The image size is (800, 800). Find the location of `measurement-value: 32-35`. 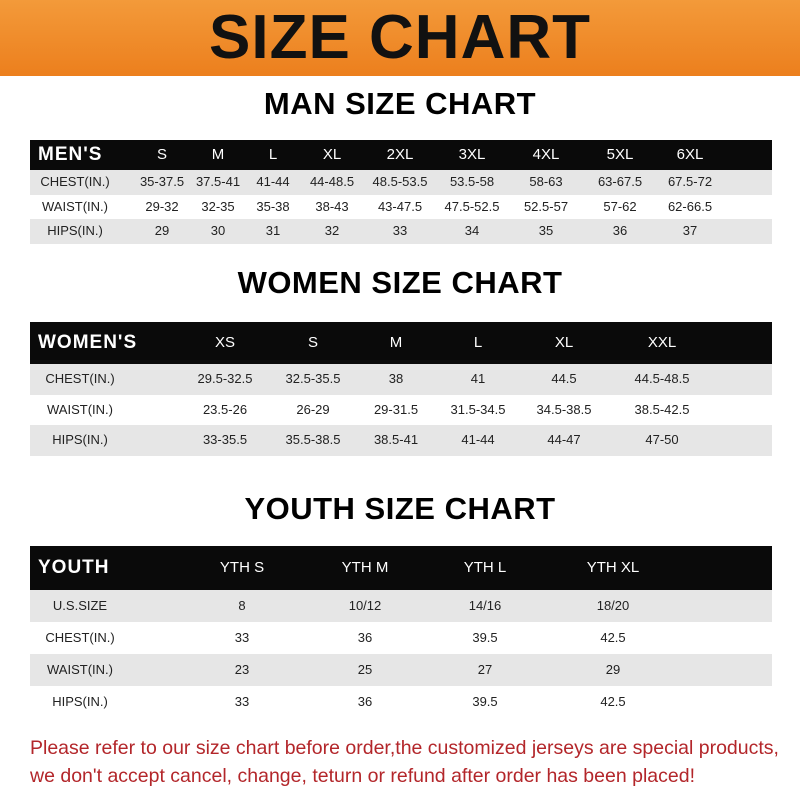

measurement-value: 32-35 is located at coordinates (218, 206).